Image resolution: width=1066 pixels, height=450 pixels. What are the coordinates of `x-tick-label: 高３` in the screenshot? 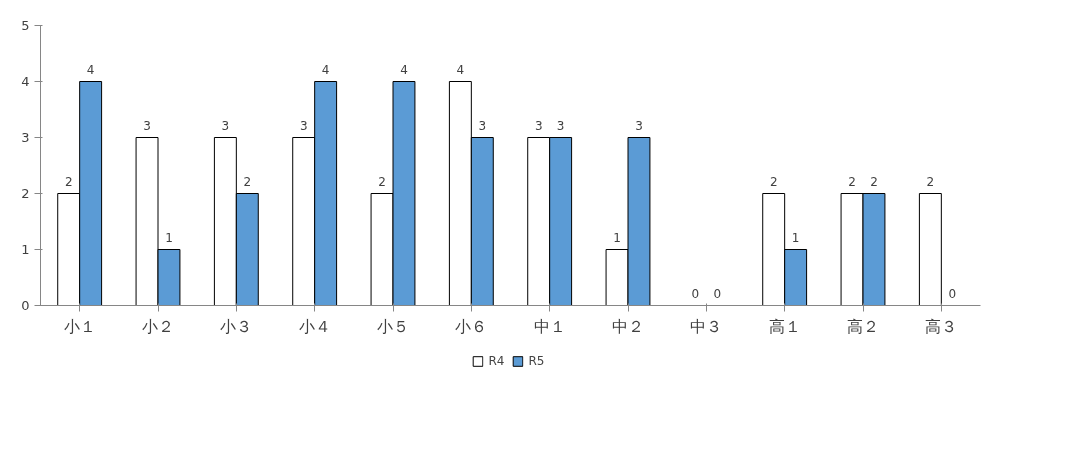 It's located at (941, 326).